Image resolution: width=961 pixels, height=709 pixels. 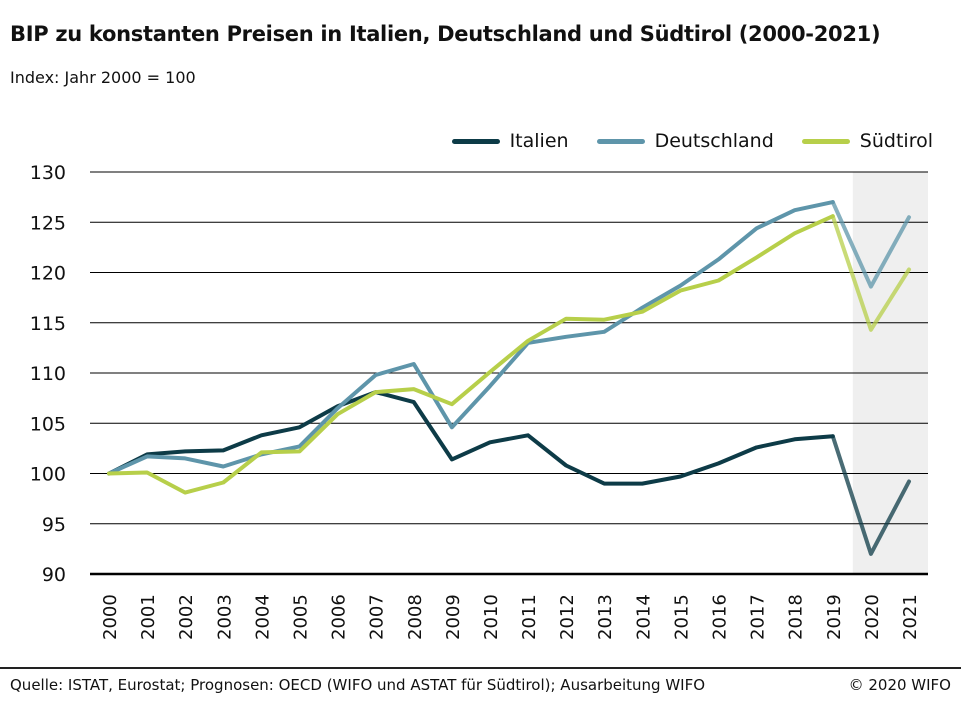 What do you see at coordinates (48, 374) in the screenshot?
I see `y-tick-label-110: 110` at bounding box center [48, 374].